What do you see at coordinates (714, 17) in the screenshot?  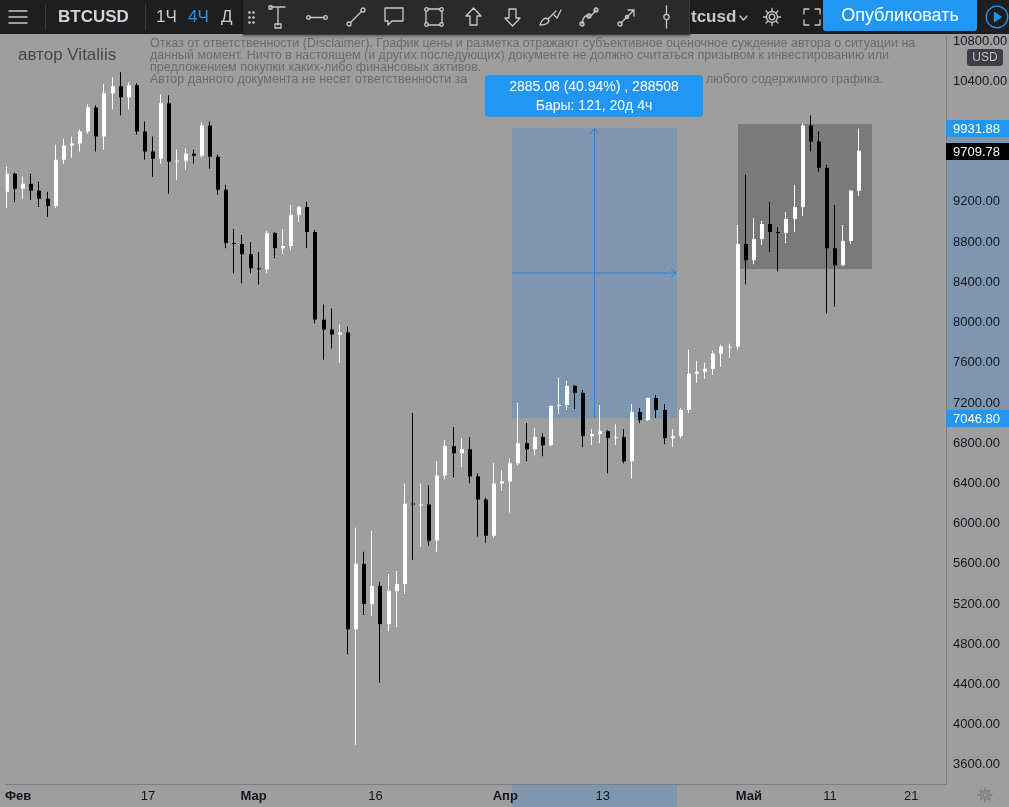 I see `text: tcusd` at bounding box center [714, 17].